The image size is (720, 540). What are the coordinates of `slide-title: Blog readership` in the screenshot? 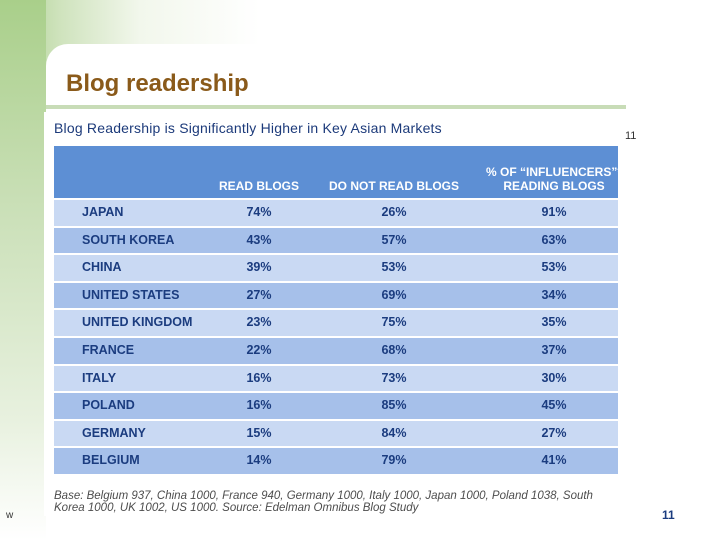 It's located at (157, 83).